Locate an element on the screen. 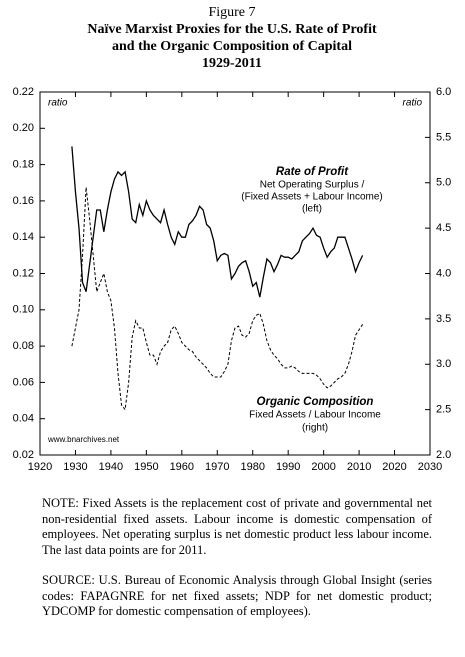  annotation: Fixed Assets / Labour Income is located at coordinates (315, 415).